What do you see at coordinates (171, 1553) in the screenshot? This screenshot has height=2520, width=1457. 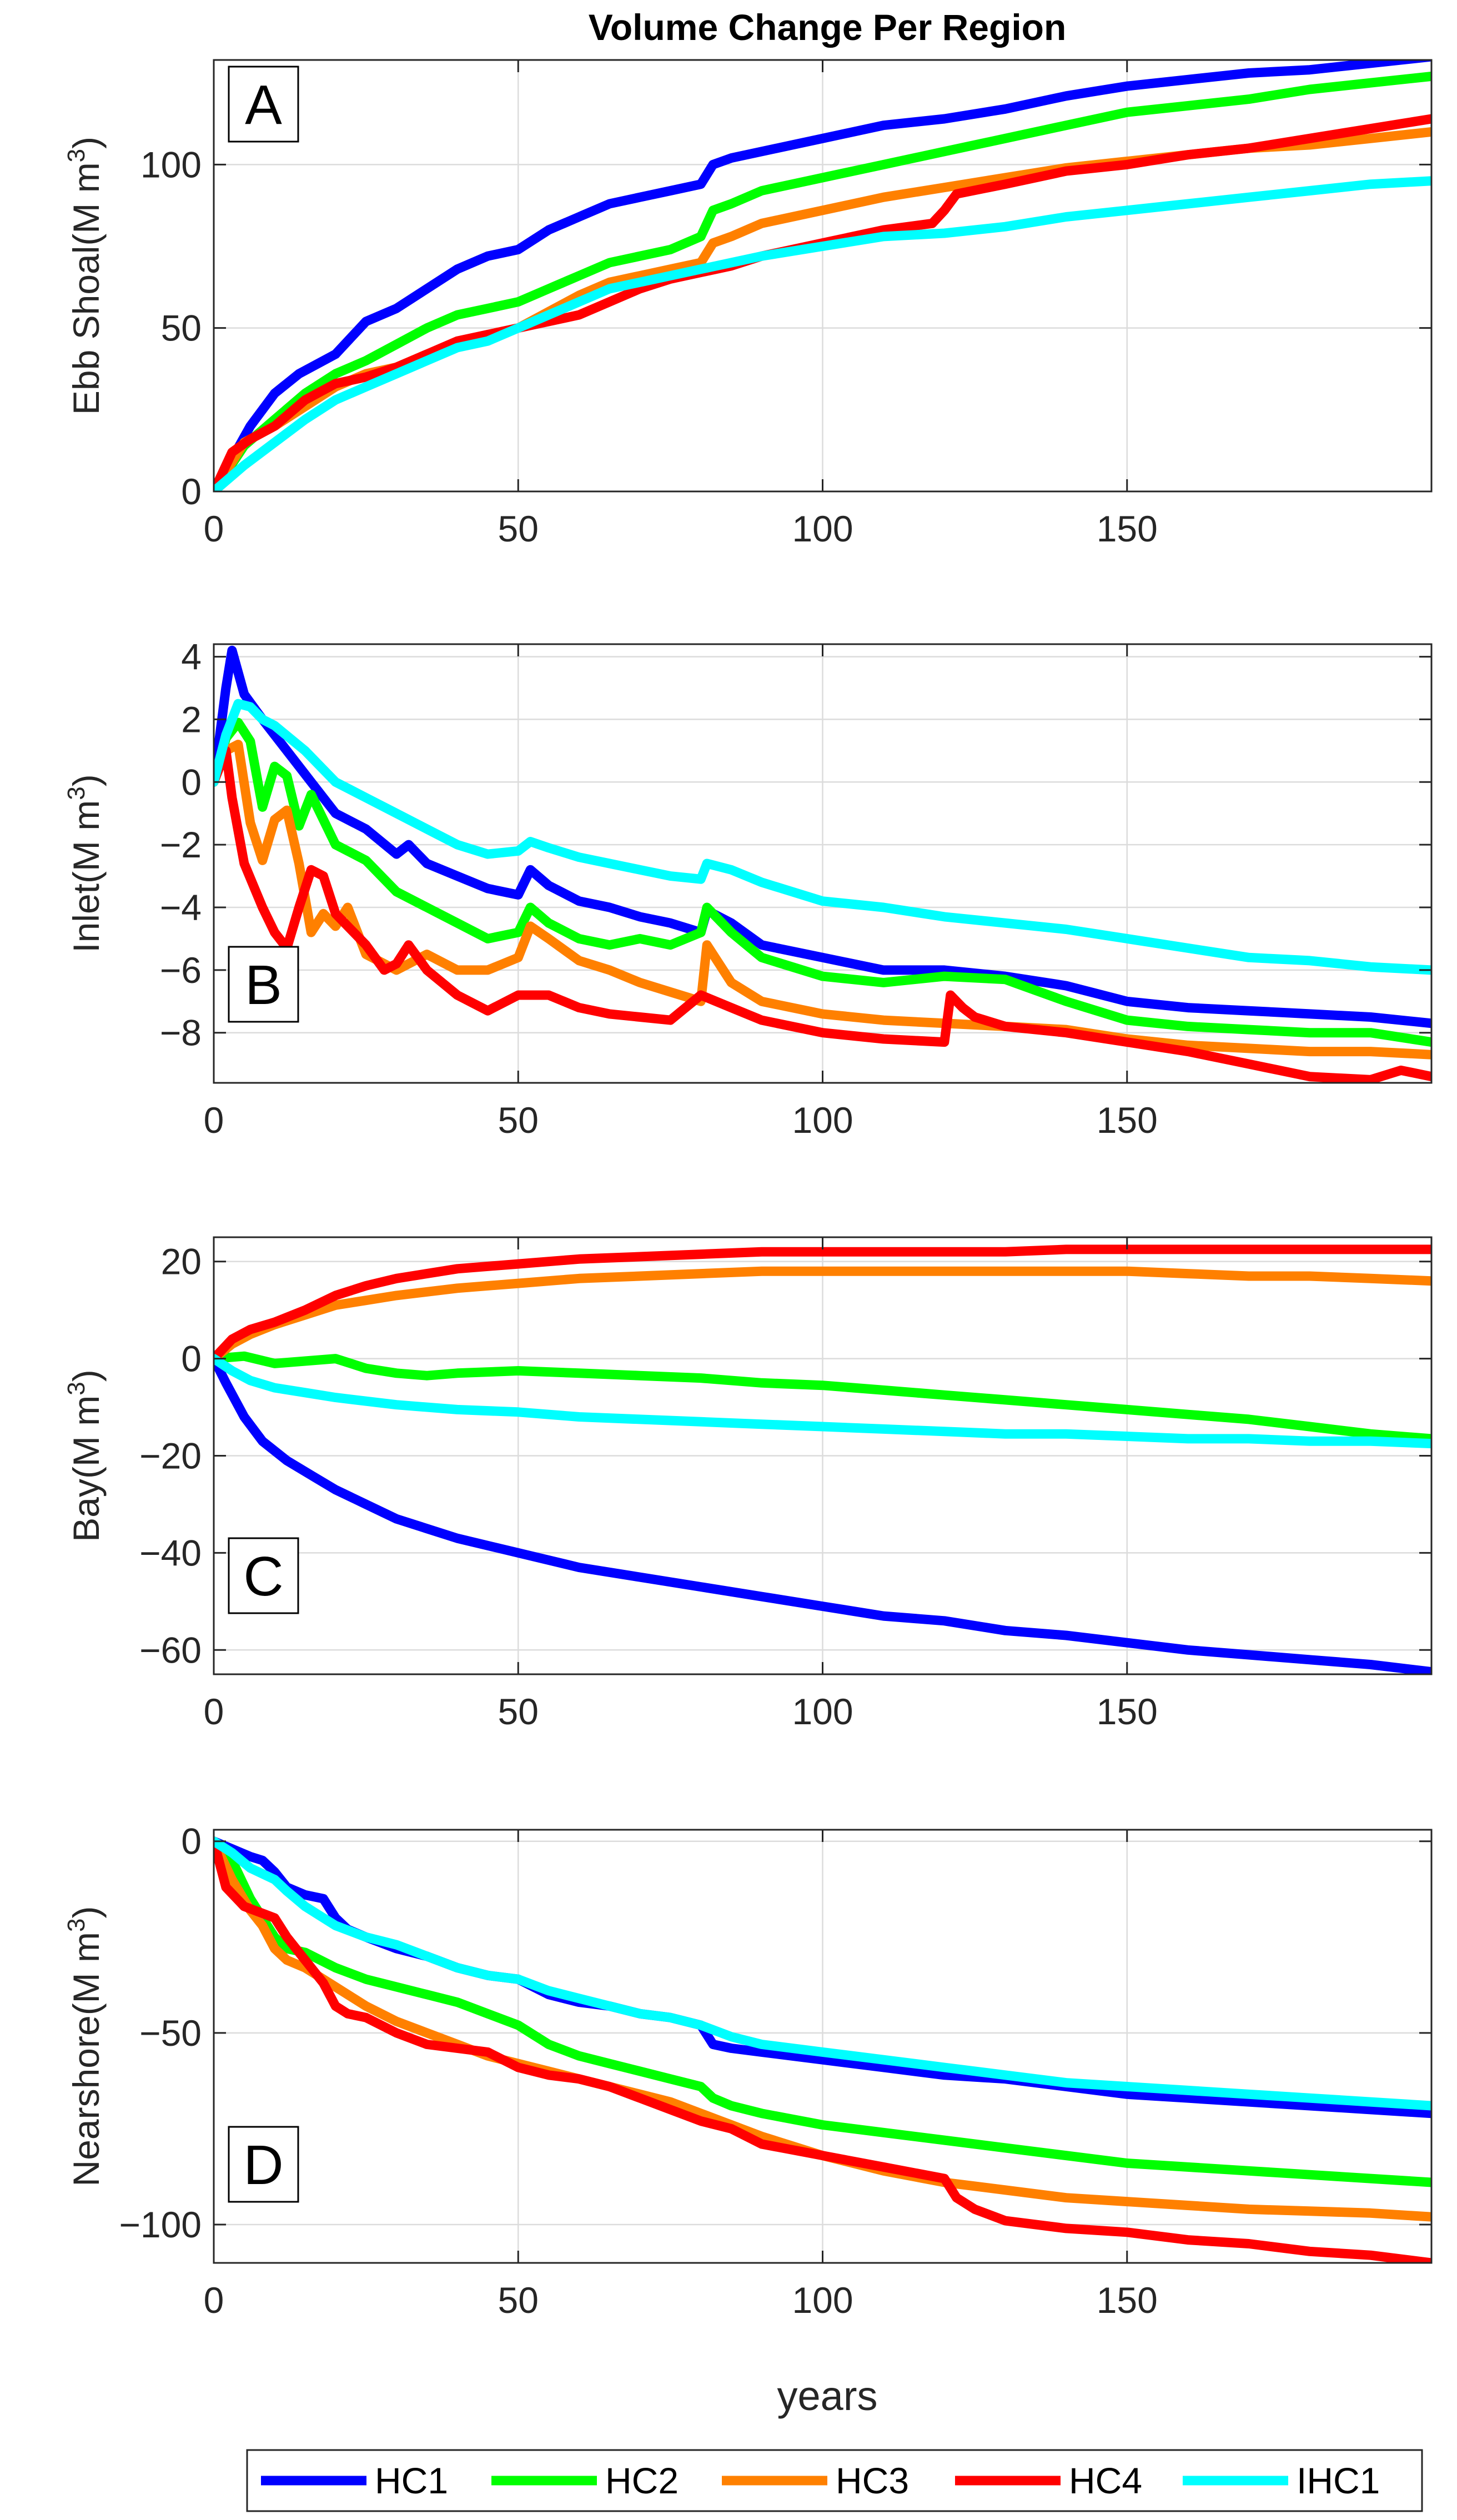 I see `y-tick-label: −40` at bounding box center [171, 1553].